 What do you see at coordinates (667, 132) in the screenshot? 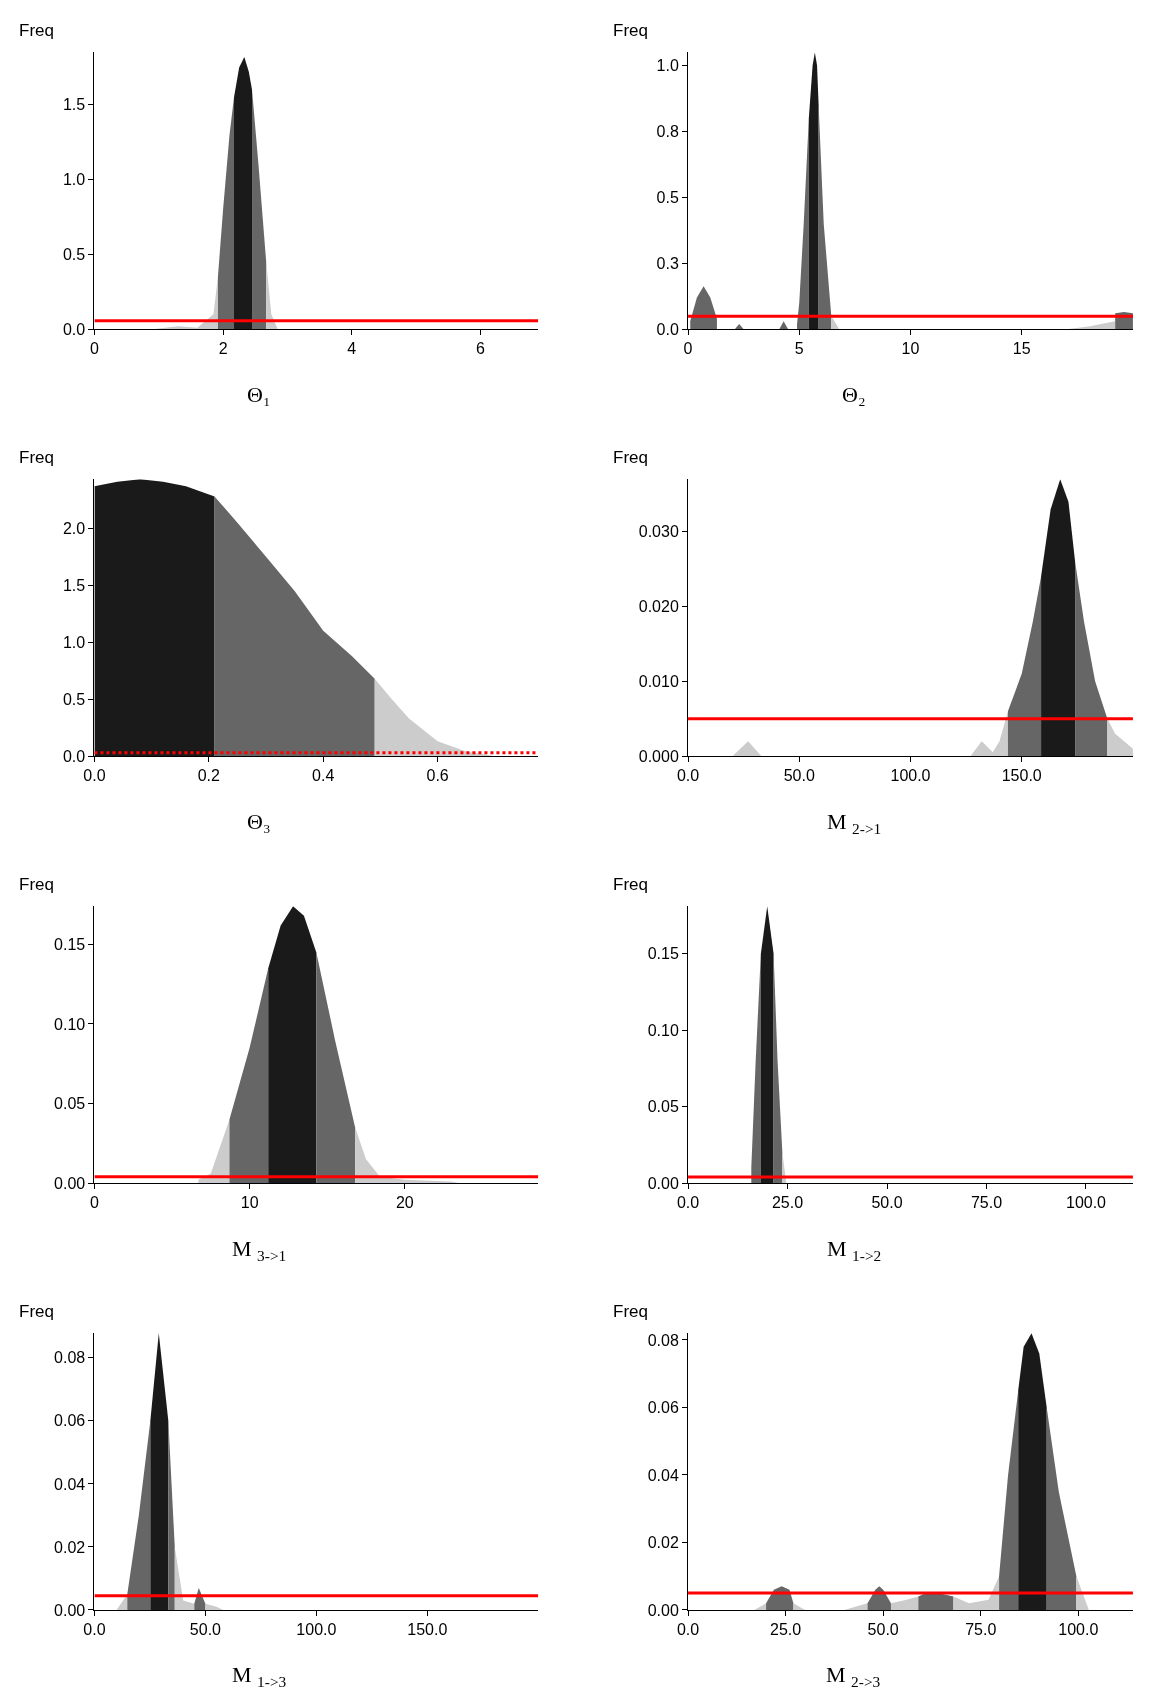
I see `y-tick-label: 0.8` at bounding box center [667, 132].